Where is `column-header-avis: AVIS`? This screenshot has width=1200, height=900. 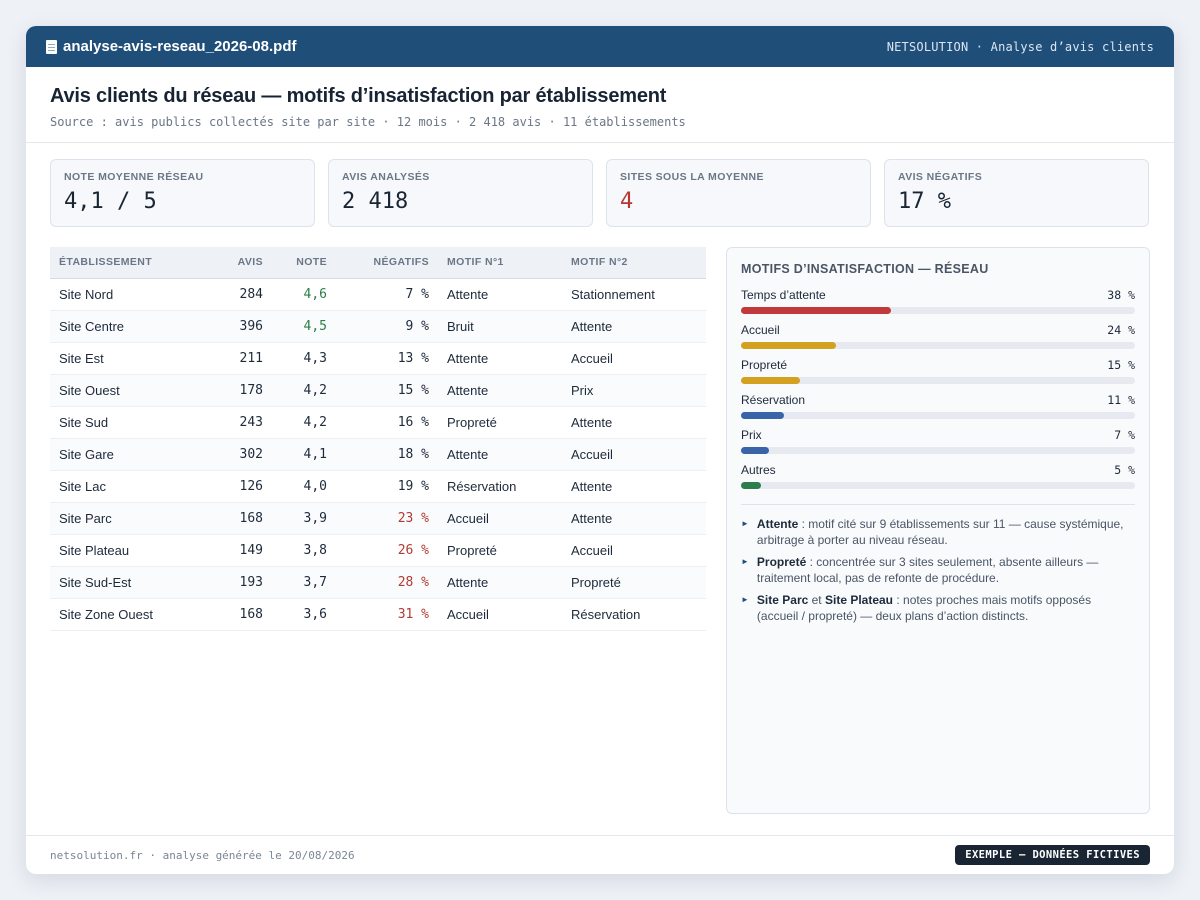
column-header-avis: AVIS is located at coordinates (241, 263).